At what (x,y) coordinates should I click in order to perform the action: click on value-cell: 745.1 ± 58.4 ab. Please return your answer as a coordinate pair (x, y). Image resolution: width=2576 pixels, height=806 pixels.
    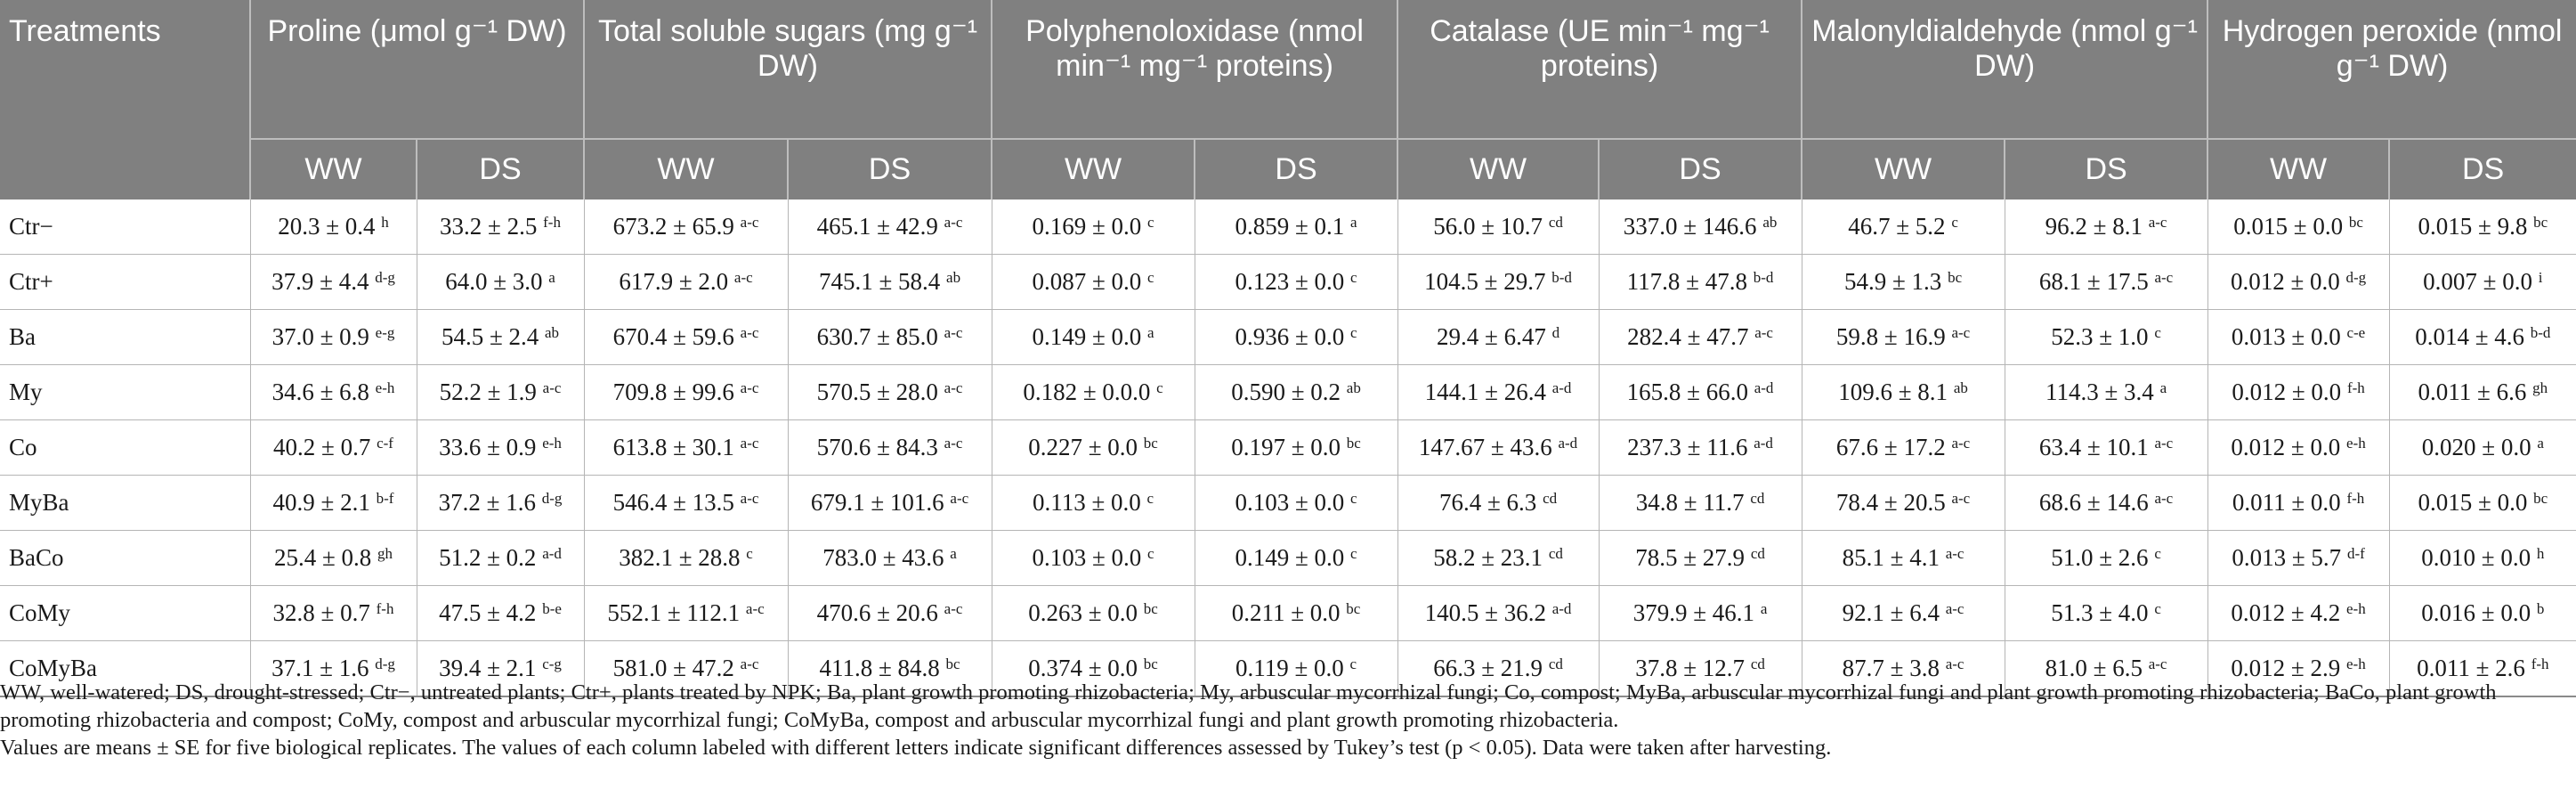
    Looking at the image, I should click on (890, 282).